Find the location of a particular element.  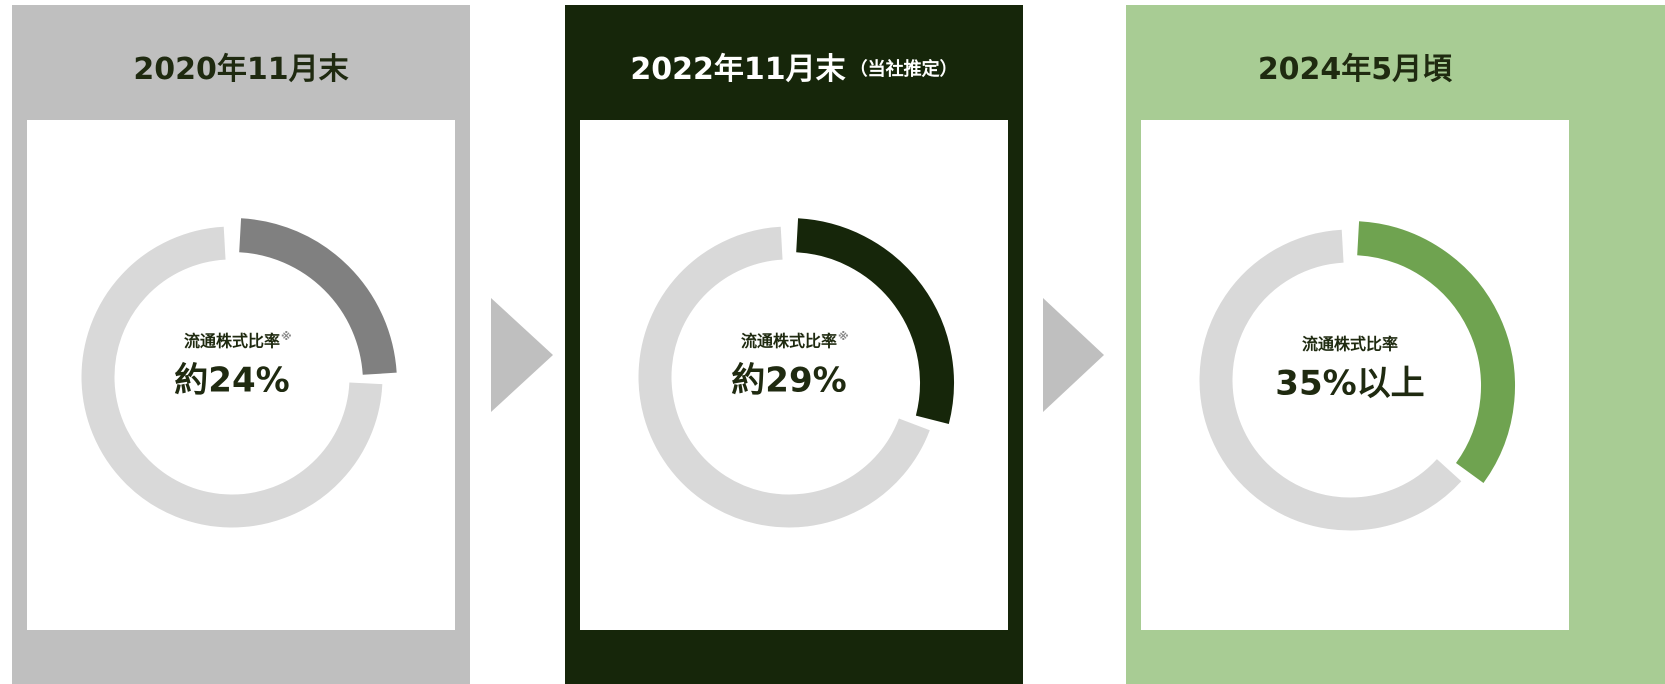

center-value: 約29% is located at coordinates (788, 381).